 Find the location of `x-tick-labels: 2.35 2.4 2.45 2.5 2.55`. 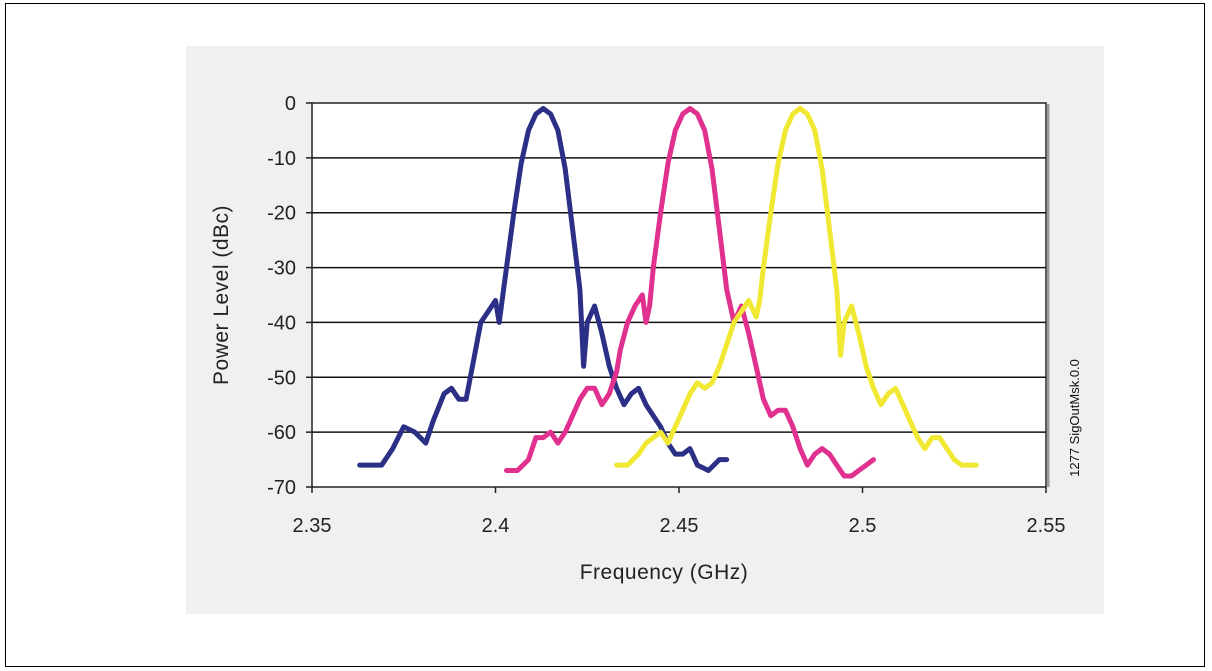

x-tick-labels: 2.35 2.4 2.45 2.5 2.55 is located at coordinates (679, 526).